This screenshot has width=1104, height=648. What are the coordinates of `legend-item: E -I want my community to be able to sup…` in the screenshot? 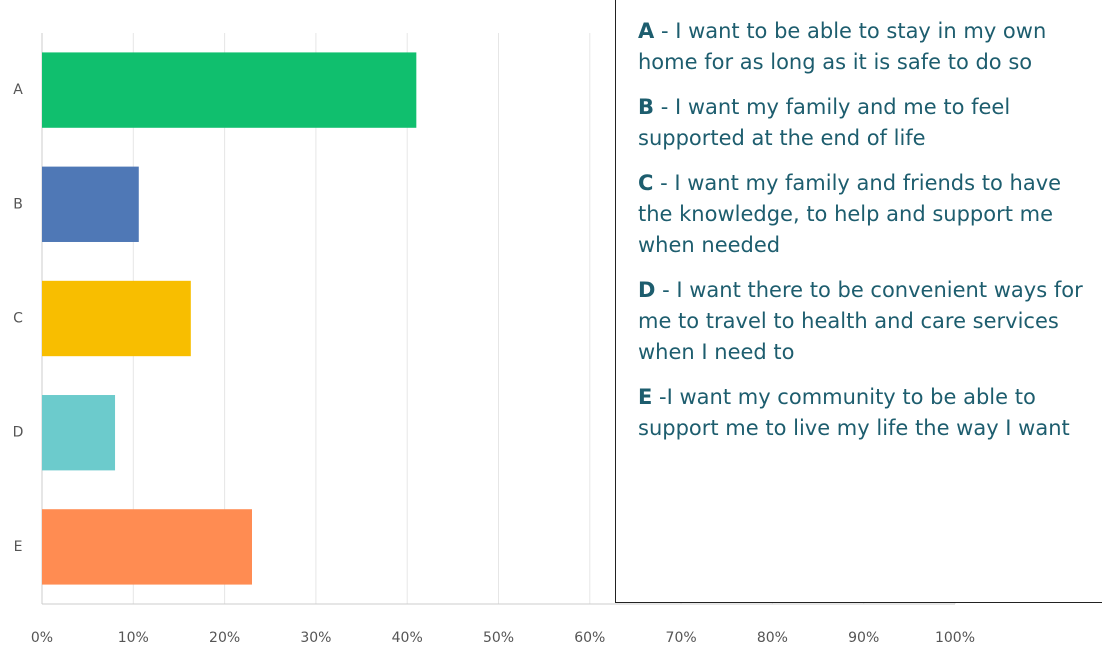 It's located at (865, 413).